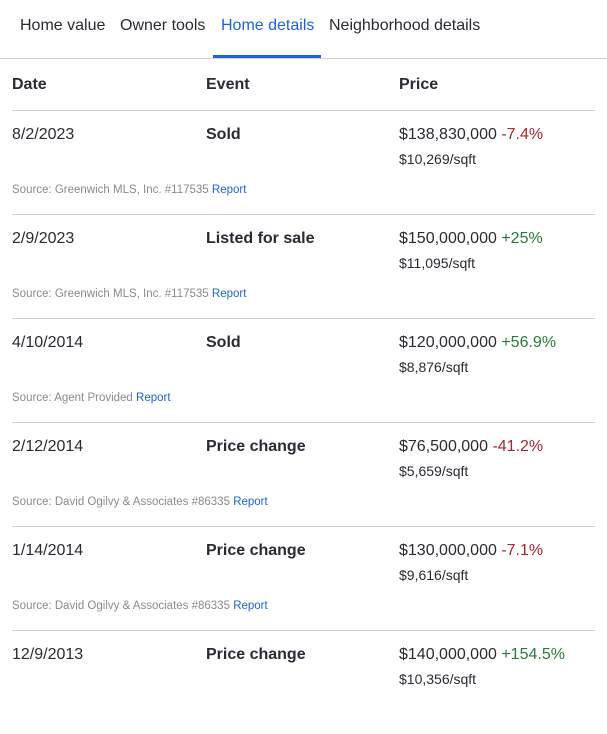 The height and width of the screenshot is (734, 607). I want to click on row-date: 1/14/2014, so click(48, 550).